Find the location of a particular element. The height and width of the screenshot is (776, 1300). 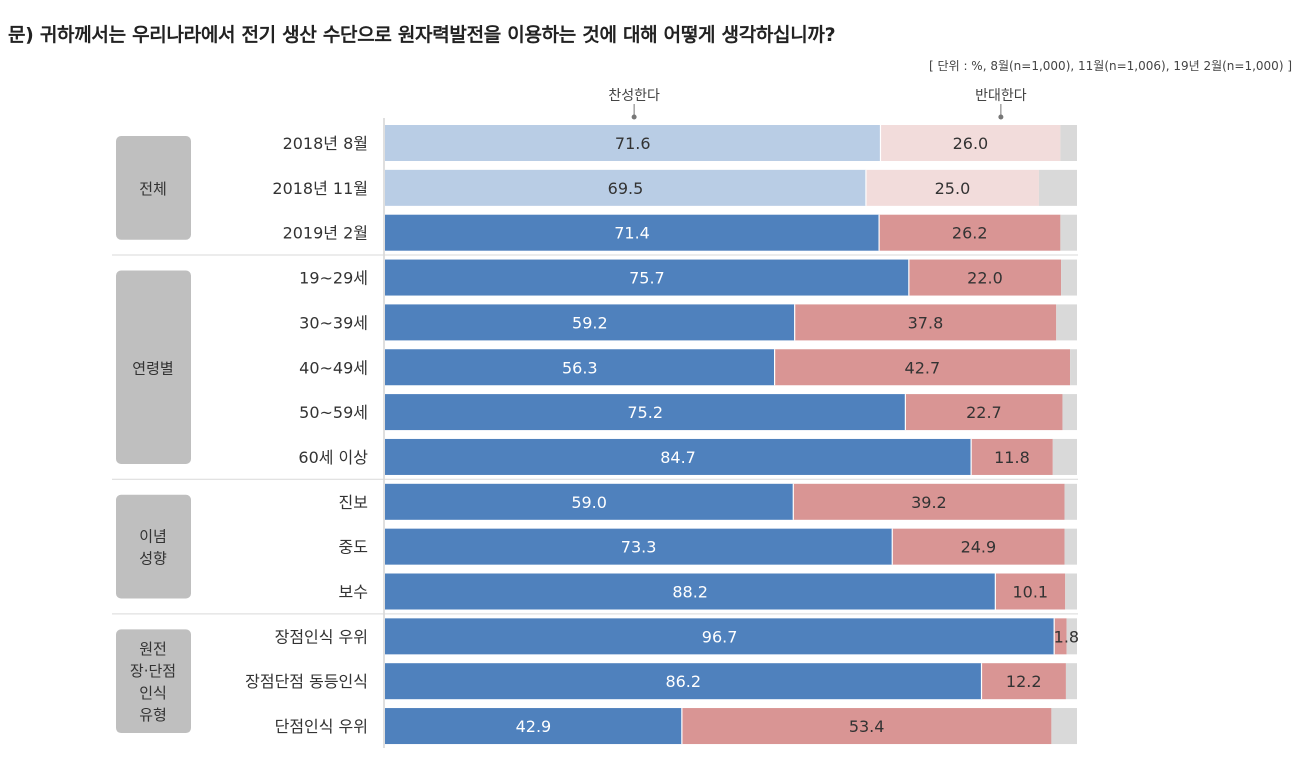

value-label-favor: 69.5 is located at coordinates (626, 188).